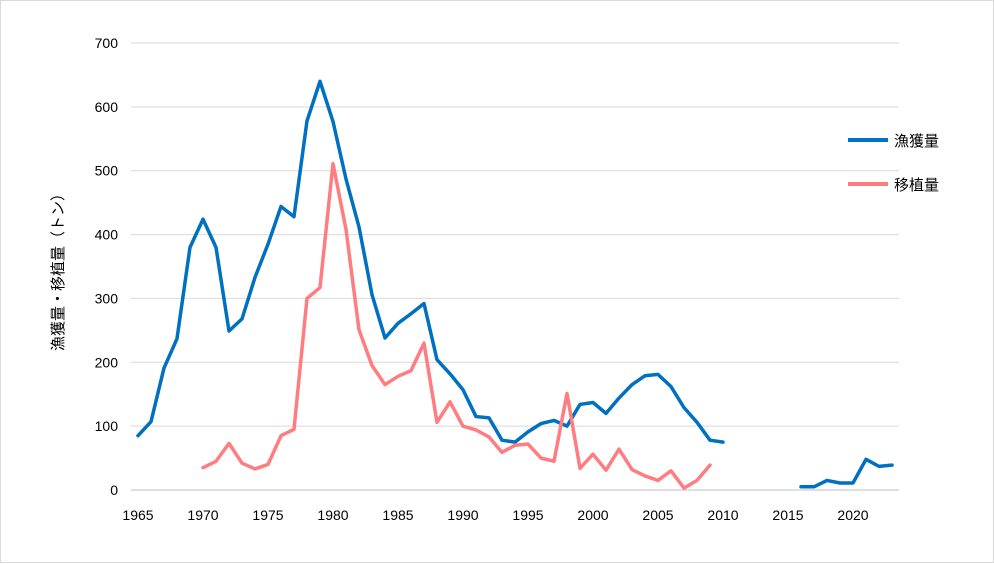 This screenshot has height=564, width=994. Describe the element at coordinates (787, 515) in the screenshot. I see `x-tick-label: 2015` at that location.